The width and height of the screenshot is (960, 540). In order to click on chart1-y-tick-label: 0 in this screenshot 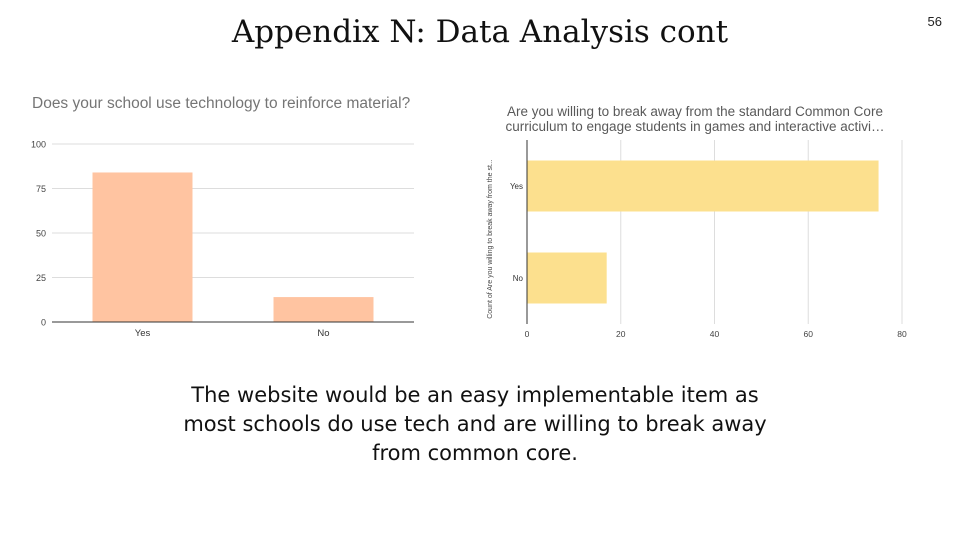, I will do `click(43, 323)`.